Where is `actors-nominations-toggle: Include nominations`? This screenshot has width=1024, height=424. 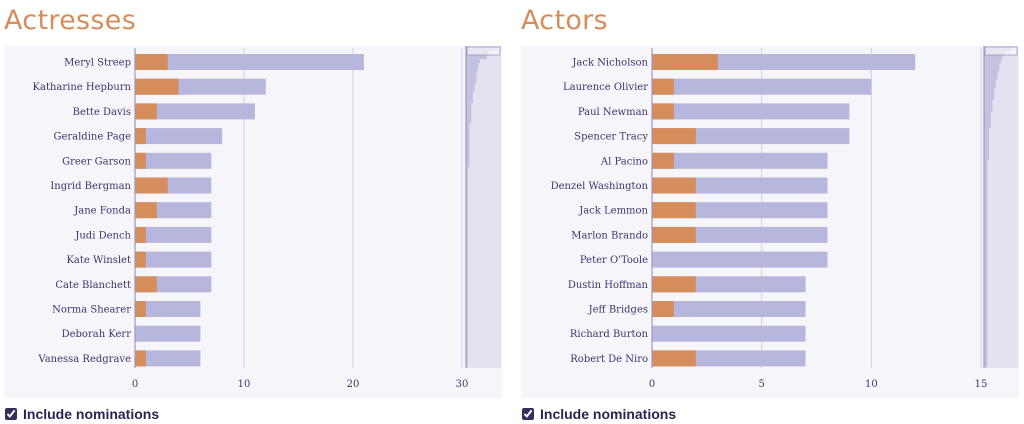 actors-nominations-toggle: Include nominations is located at coordinates (598, 414).